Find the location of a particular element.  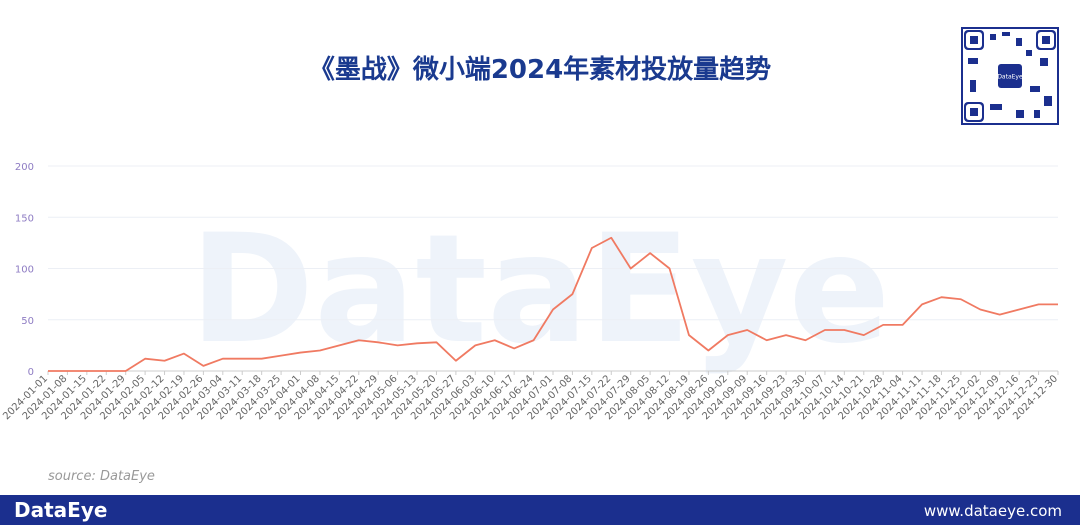

footer-brand: DataEye is located at coordinates (60, 510).